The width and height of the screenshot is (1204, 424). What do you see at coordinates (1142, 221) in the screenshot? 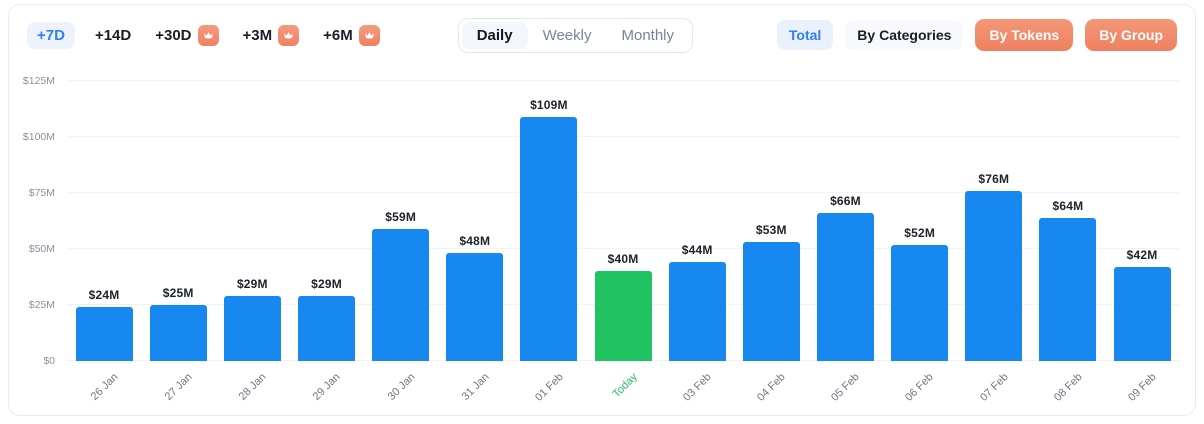
I see `bar-column: $42M` at bounding box center [1142, 221].